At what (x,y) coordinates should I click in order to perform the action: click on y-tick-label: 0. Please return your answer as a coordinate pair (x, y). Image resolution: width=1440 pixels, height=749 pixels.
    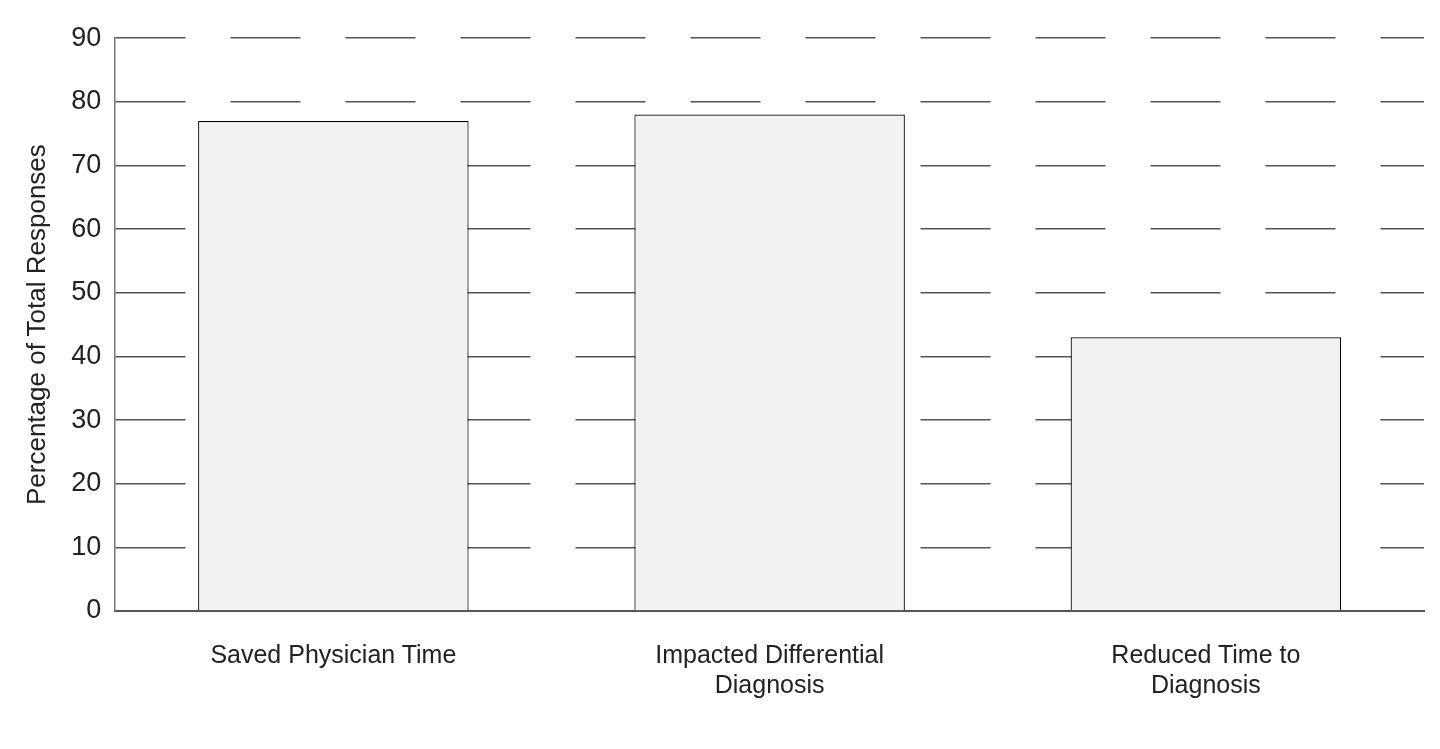
    Looking at the image, I should click on (94, 609).